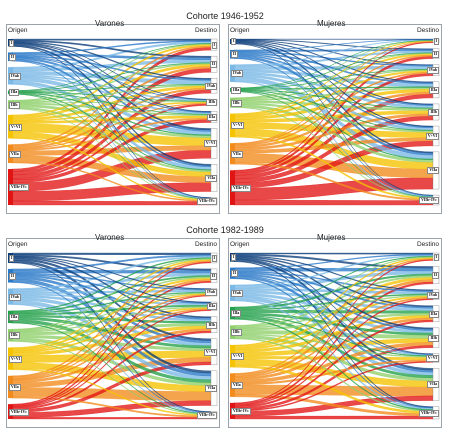  What do you see at coordinates (333, 358) in the screenshot?
I see `flow-v-vi-to-v-vi` at bounding box center [333, 358].